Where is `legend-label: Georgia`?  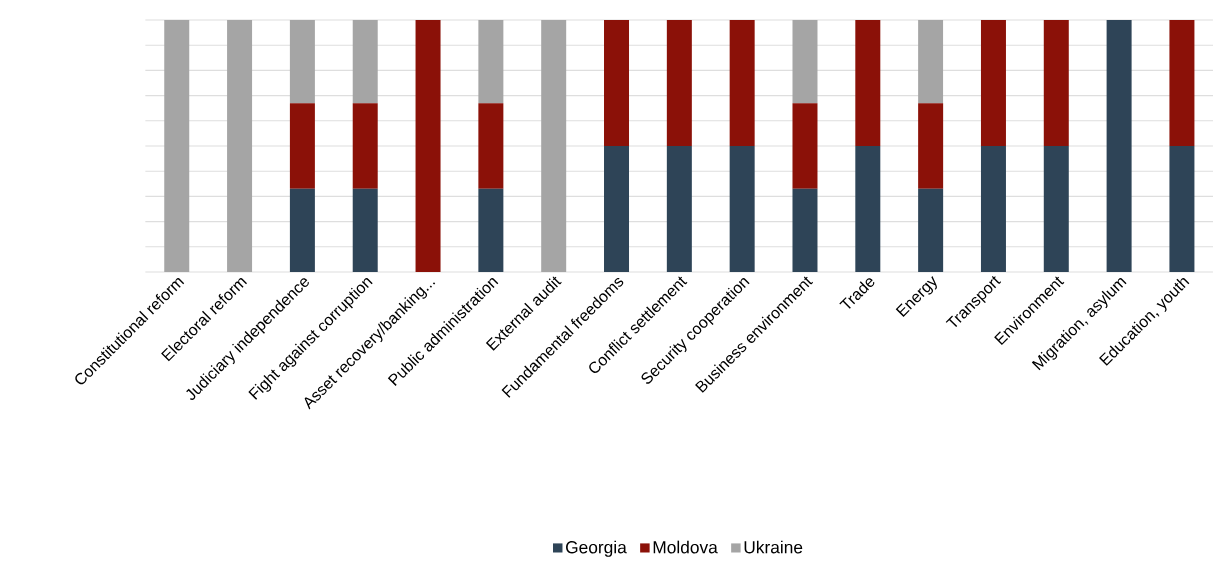 legend-label: Georgia is located at coordinates (596, 548).